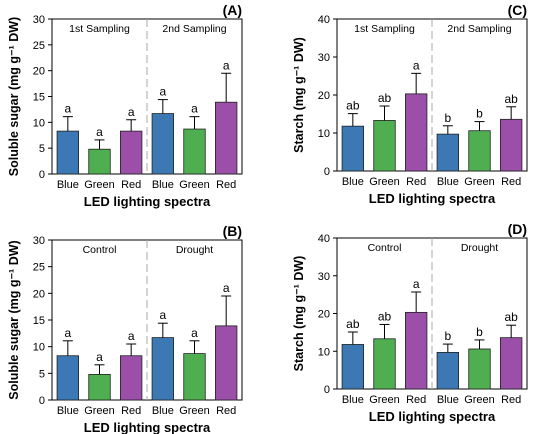 The height and width of the screenshot is (434, 550). I want to click on panel-label: (D), so click(517, 229).